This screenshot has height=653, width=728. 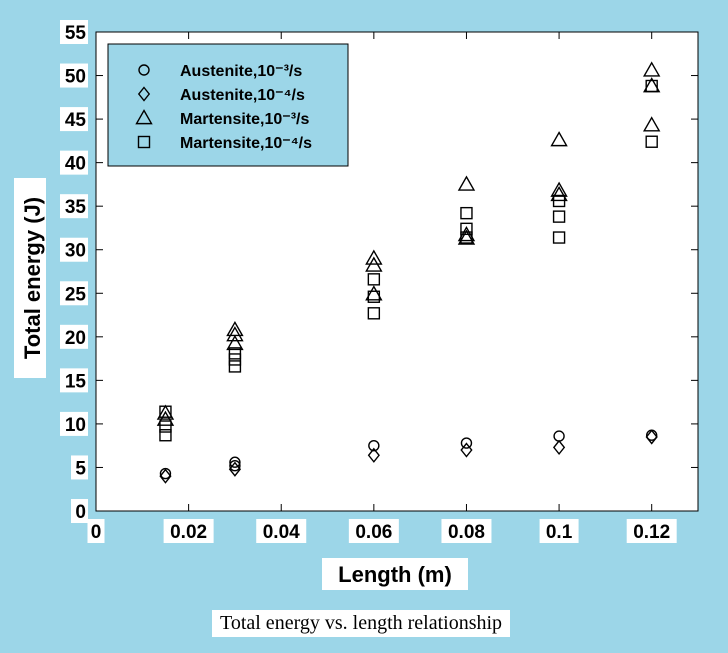 I want to click on y-tick-label: 5, so click(x=80, y=468).